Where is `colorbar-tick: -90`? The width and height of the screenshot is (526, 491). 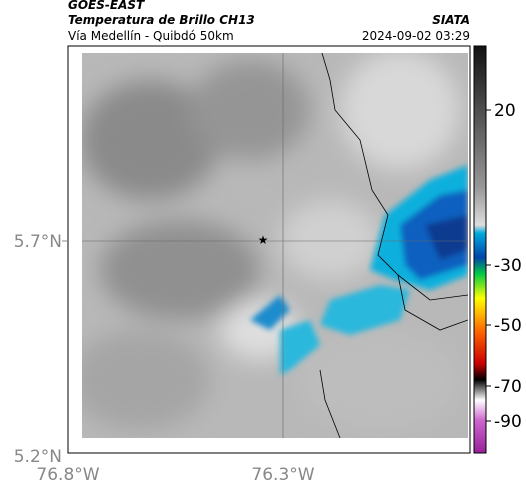
colorbar-tick: -90 is located at coordinates (508, 422).